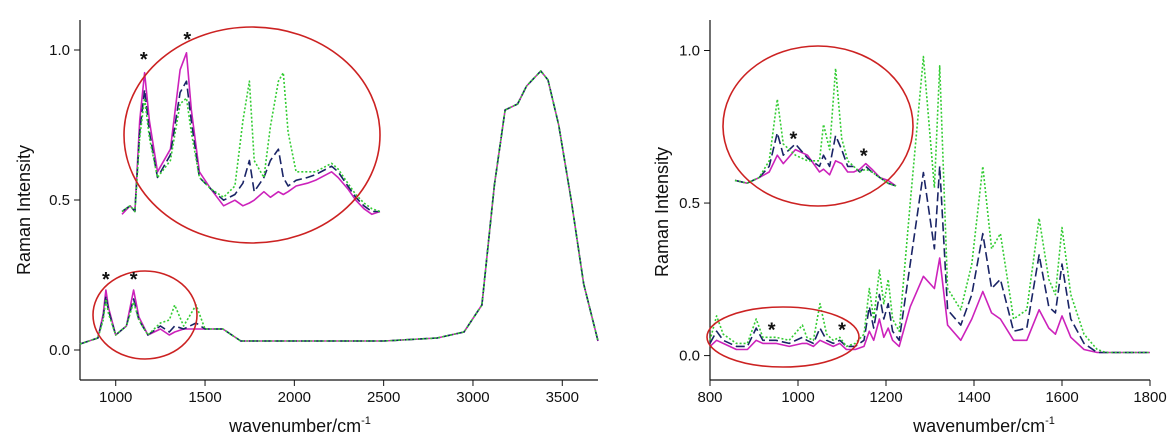  What do you see at coordinates (366, 421) in the screenshot?
I see `left-x-axis-title-sup: -1` at bounding box center [366, 421].